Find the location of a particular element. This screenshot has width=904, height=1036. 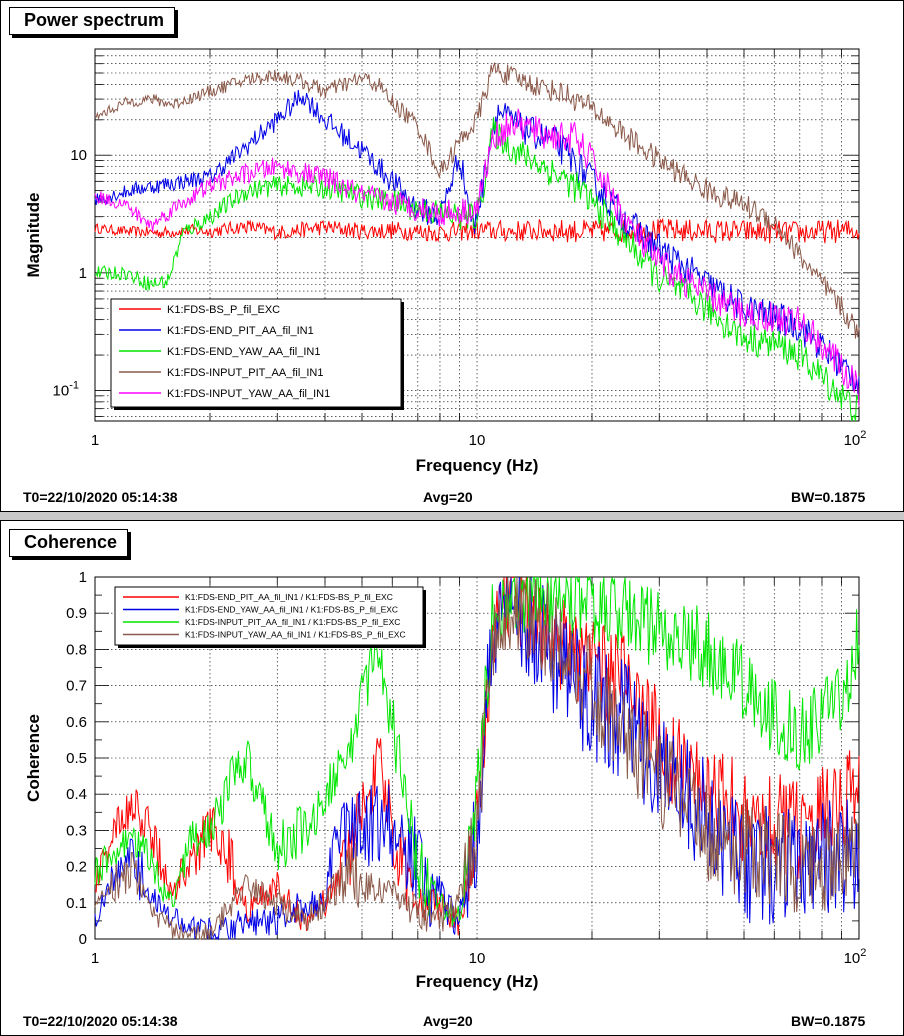

legend-label-4: K1:FDS-INPUT_YAW_AA_fil_IN1 is located at coordinates (248, 394).